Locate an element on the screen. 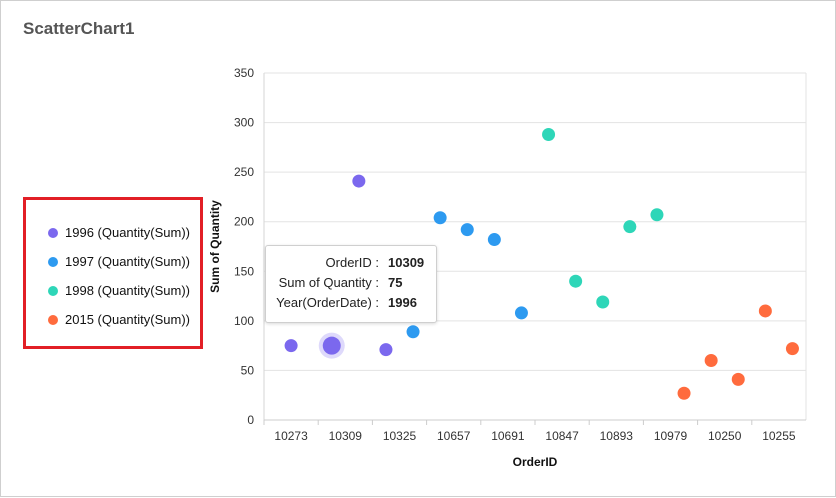 This screenshot has width=836, height=498. legend-item-1997: 1997 (Quantity(Sum)) is located at coordinates (113, 261).